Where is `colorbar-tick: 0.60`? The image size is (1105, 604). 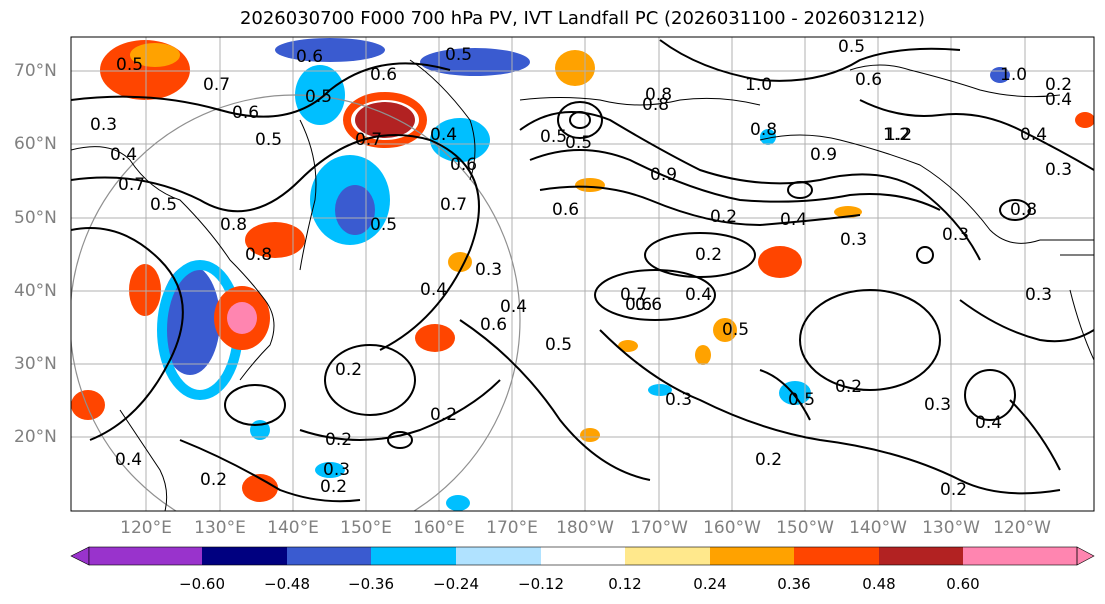 colorbar-tick: 0.60 is located at coordinates (963, 584).